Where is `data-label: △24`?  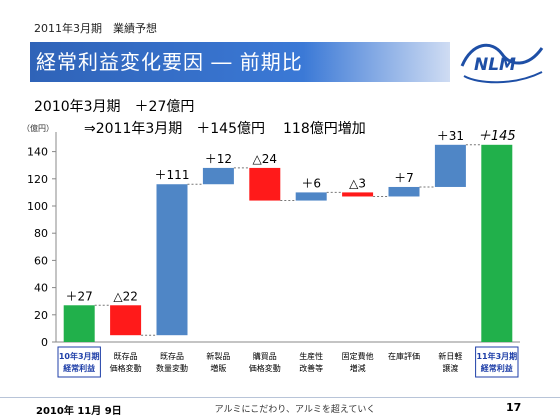
data-label: △24 is located at coordinates (265, 159).